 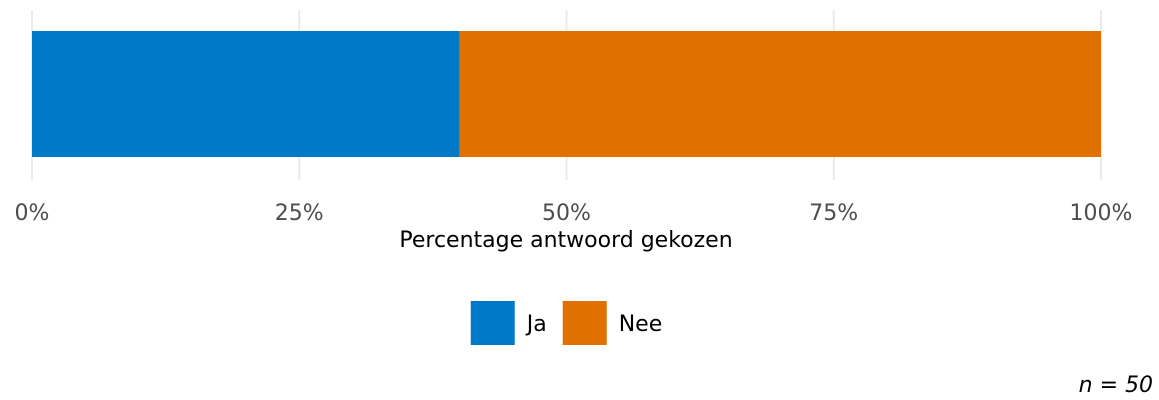 I want to click on legend-label-nee: Nee, so click(x=641, y=324).